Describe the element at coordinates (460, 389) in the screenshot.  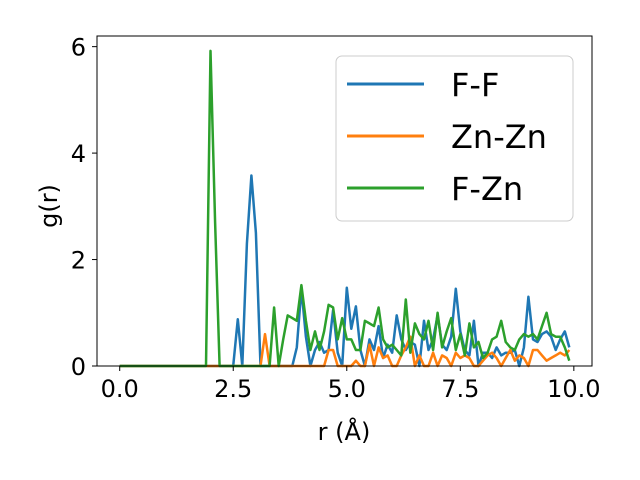
I see `x-tick-label: 7.5` at that location.